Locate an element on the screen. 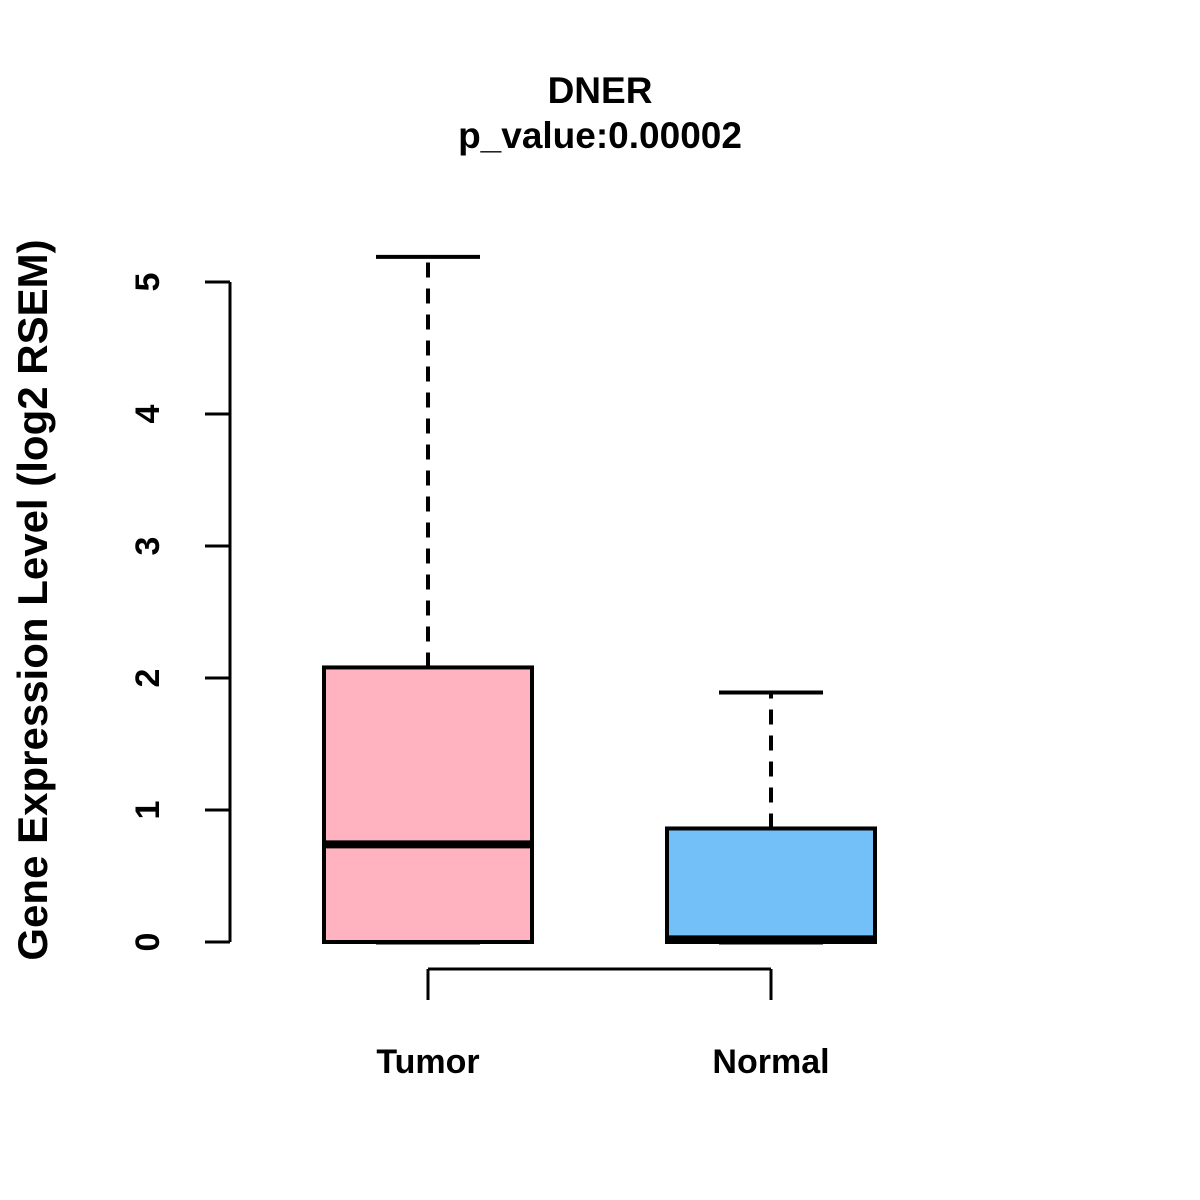 The height and width of the screenshot is (1200, 1200). x-category-label: Tumor is located at coordinates (427, 1062).